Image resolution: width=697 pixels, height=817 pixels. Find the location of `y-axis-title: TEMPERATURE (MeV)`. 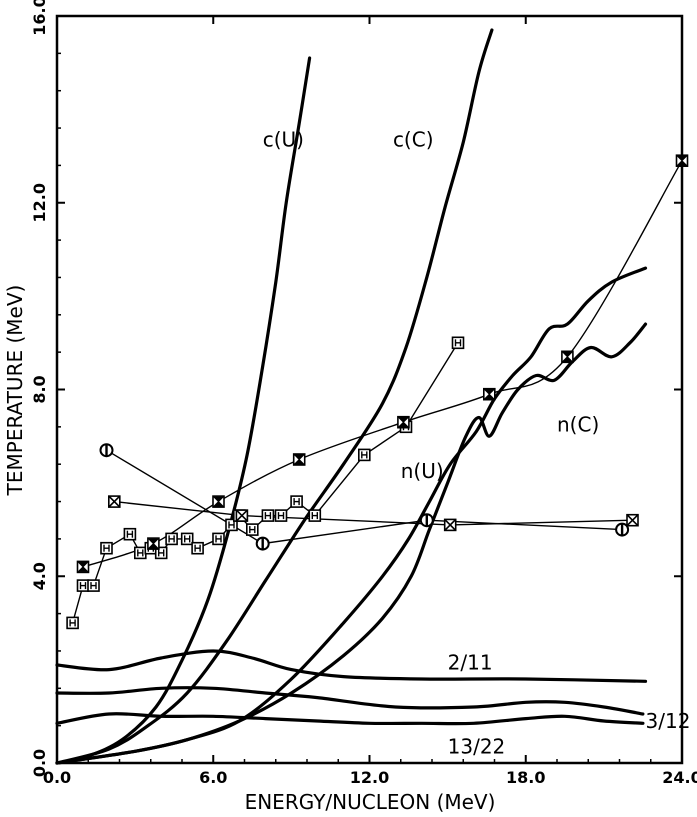

y-axis-title: TEMPERATURE (MeV) is located at coordinates (15, 391).